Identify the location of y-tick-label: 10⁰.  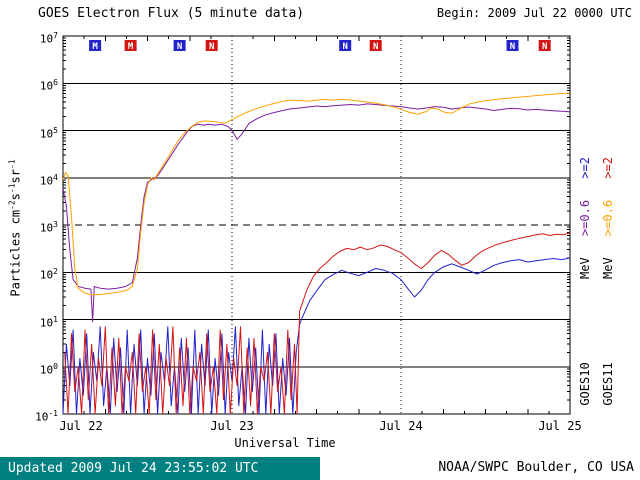
(48, 369).